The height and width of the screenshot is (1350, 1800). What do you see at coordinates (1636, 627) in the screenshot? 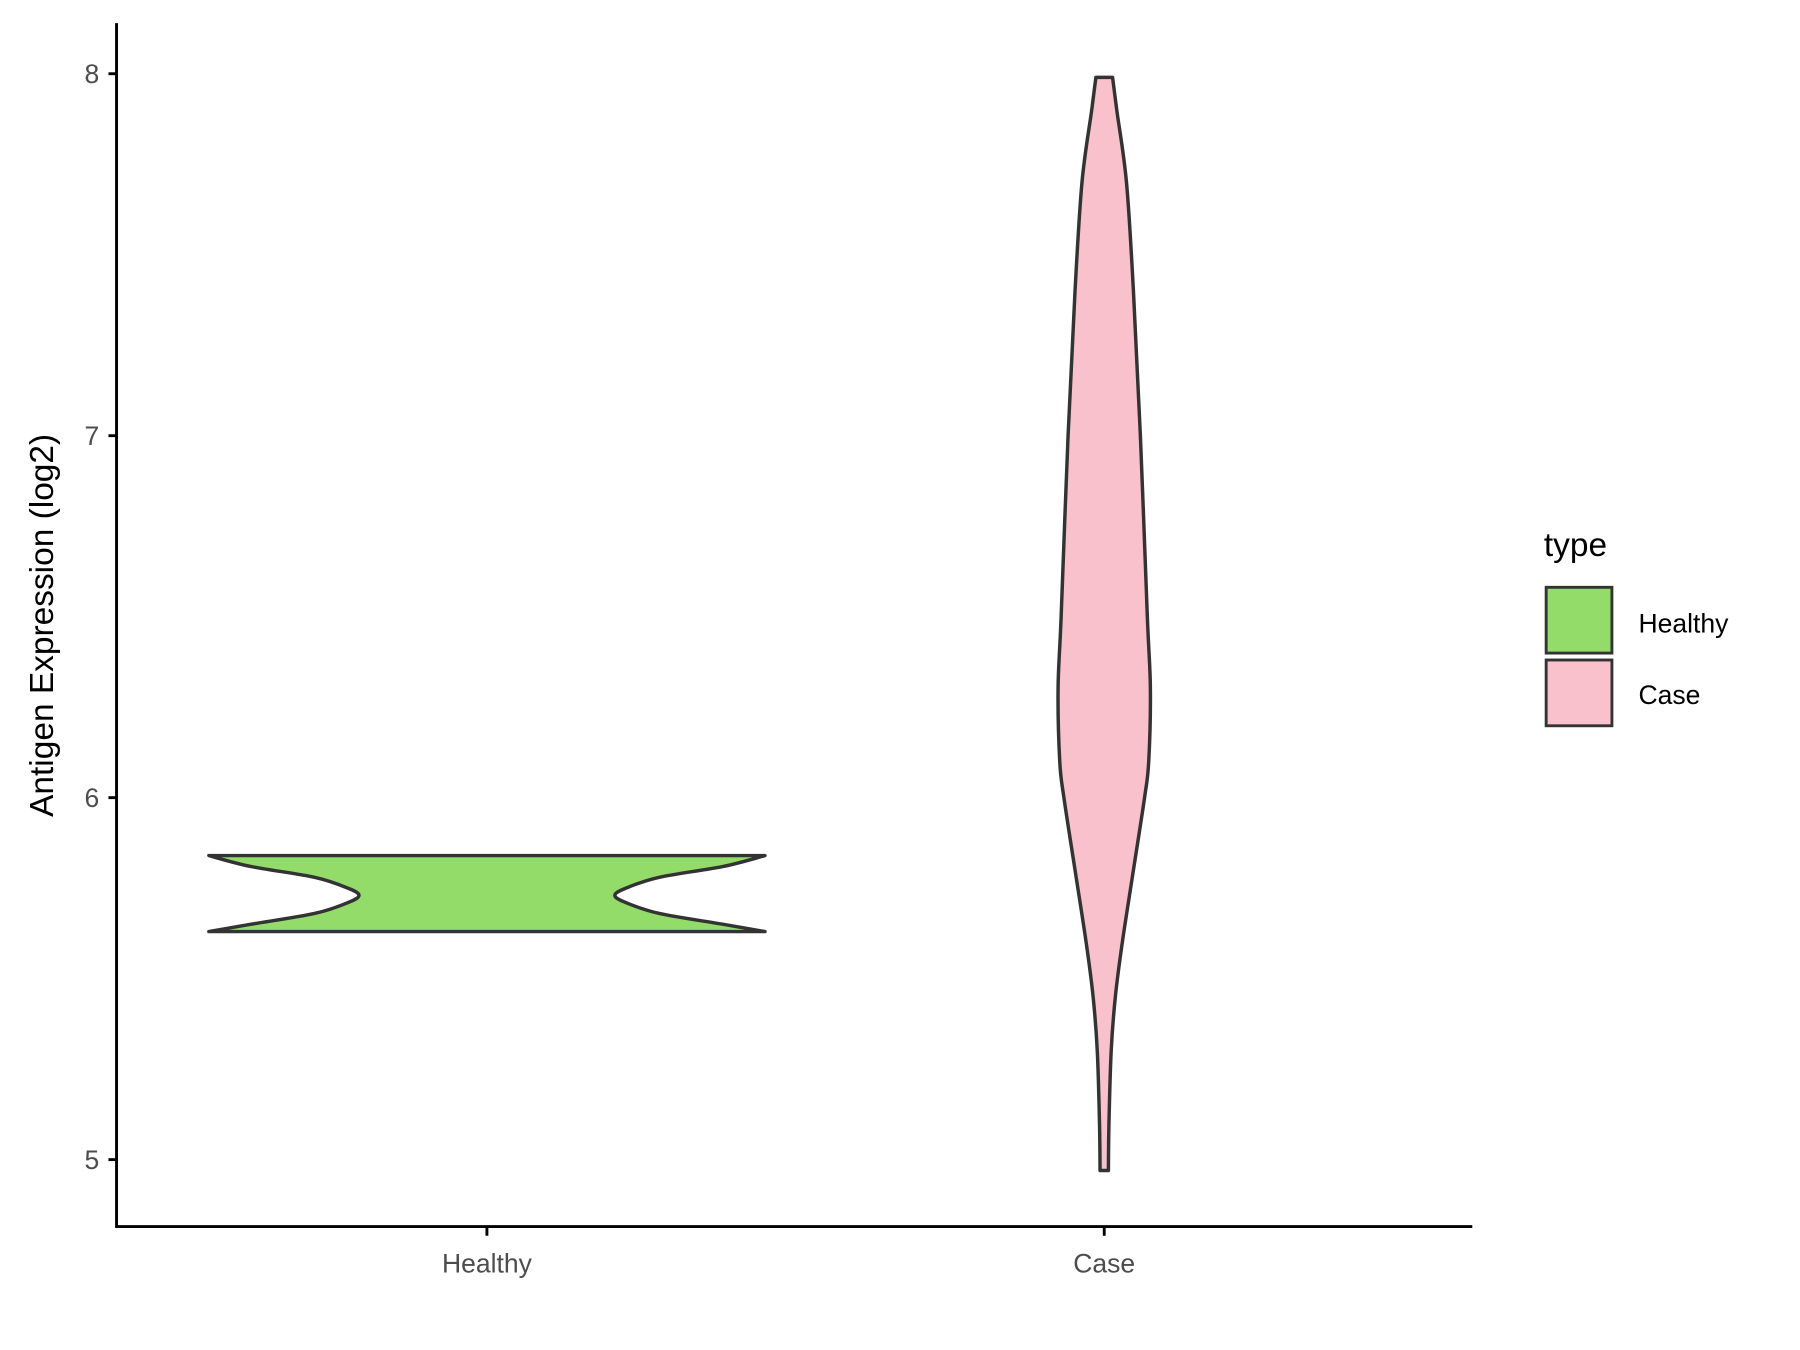
I see `legend: type Healthy Case` at bounding box center [1636, 627].